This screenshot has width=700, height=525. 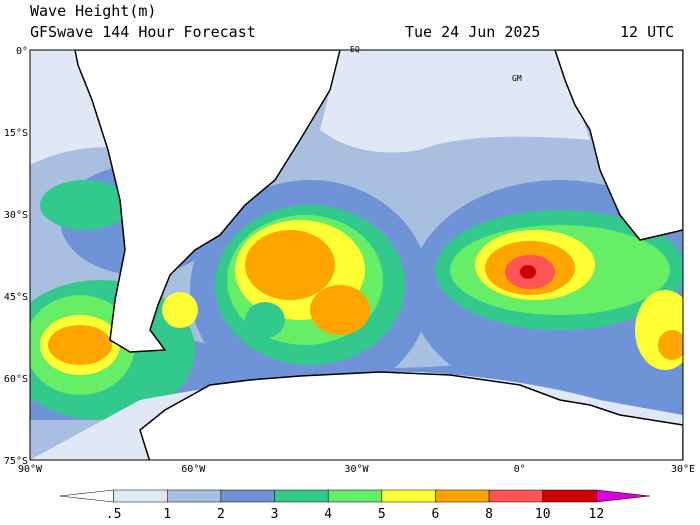 What do you see at coordinates (328, 514) in the screenshot?
I see `colorbar-label: 4` at bounding box center [328, 514].